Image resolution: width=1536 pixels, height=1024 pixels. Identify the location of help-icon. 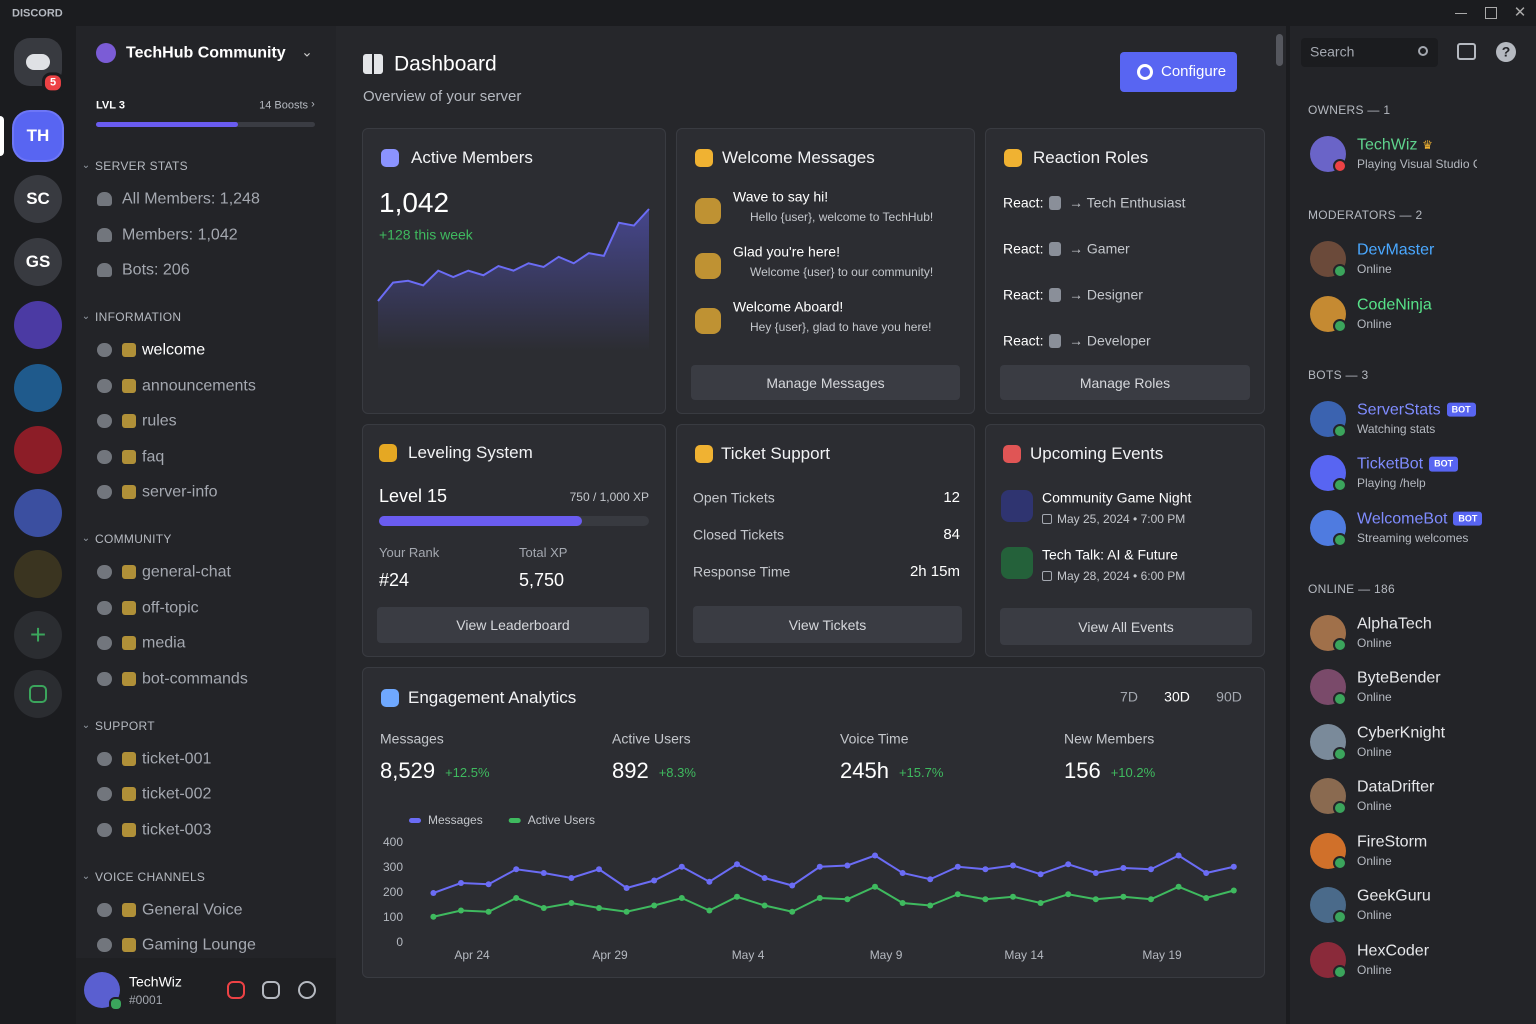
(1506, 52).